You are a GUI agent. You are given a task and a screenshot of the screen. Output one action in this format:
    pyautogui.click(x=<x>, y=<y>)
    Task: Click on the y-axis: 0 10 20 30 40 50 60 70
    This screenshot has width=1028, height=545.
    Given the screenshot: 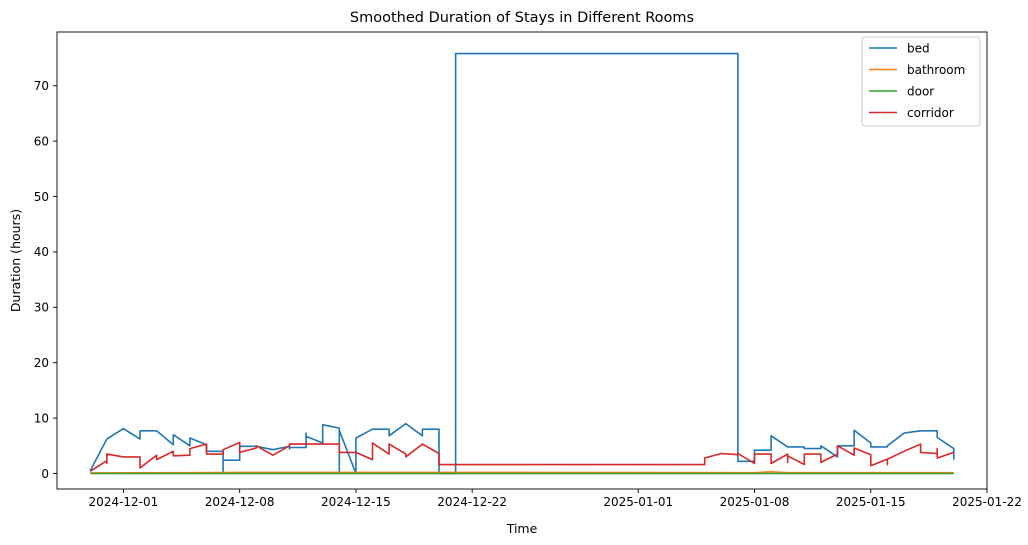 What is the action you would take?
    pyautogui.click(x=45, y=280)
    